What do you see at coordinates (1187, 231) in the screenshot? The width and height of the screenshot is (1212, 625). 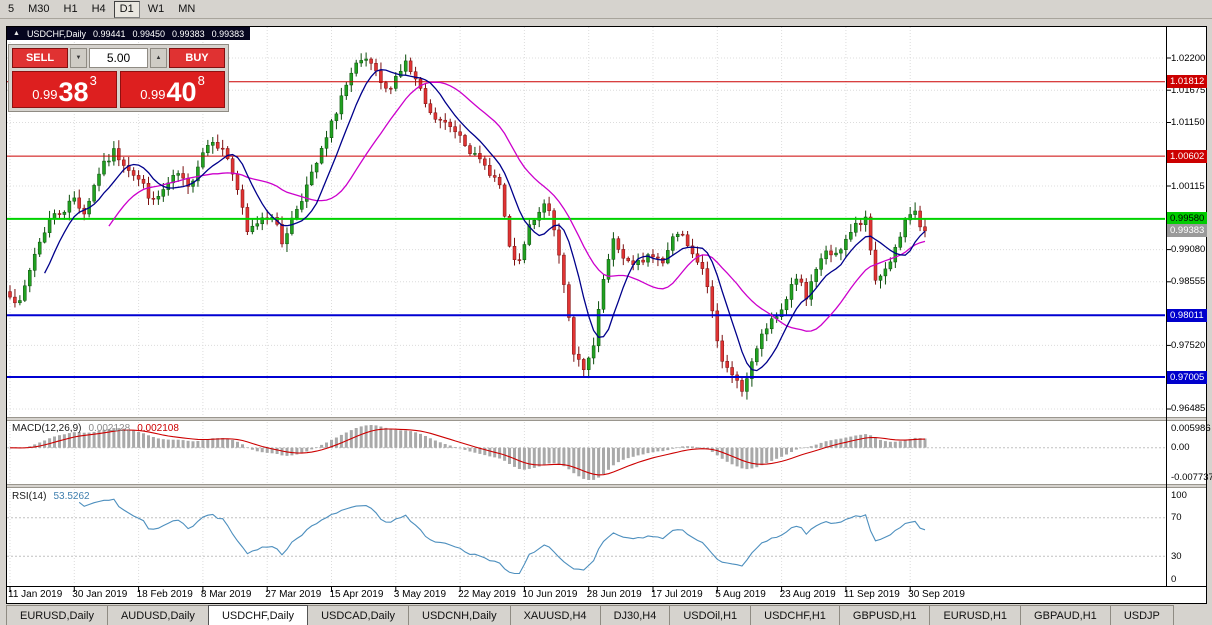 I see `price-badge-current: 0.99383` at bounding box center [1187, 231].